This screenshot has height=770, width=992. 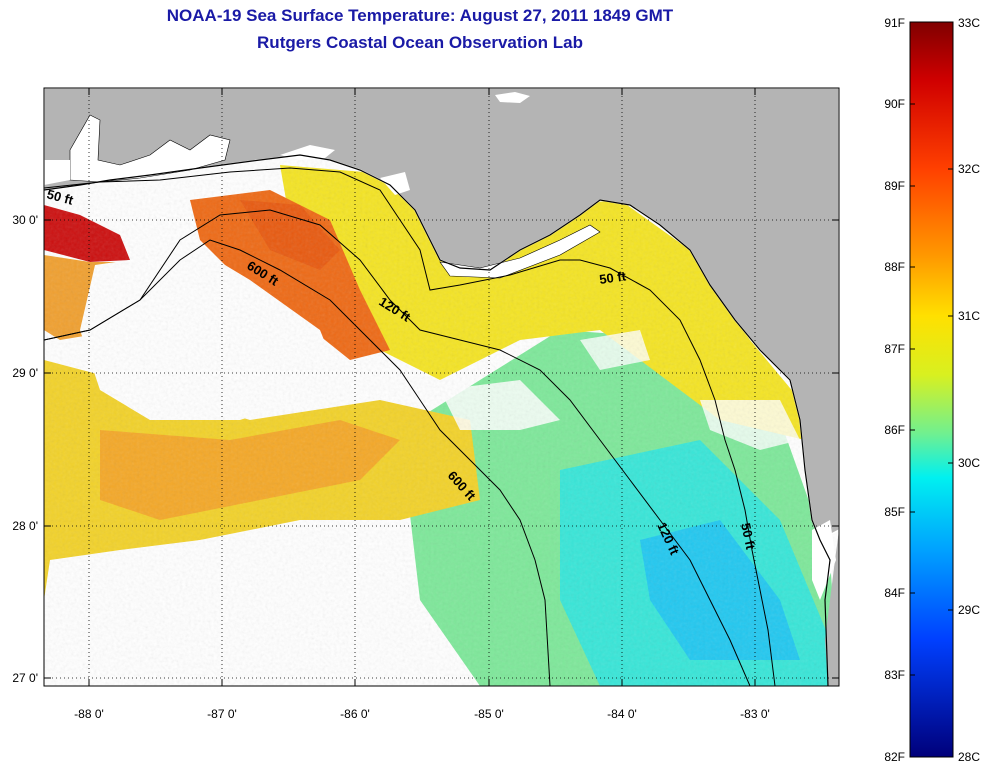 I want to click on colorbar-f-label: 91F, so click(x=894, y=23).